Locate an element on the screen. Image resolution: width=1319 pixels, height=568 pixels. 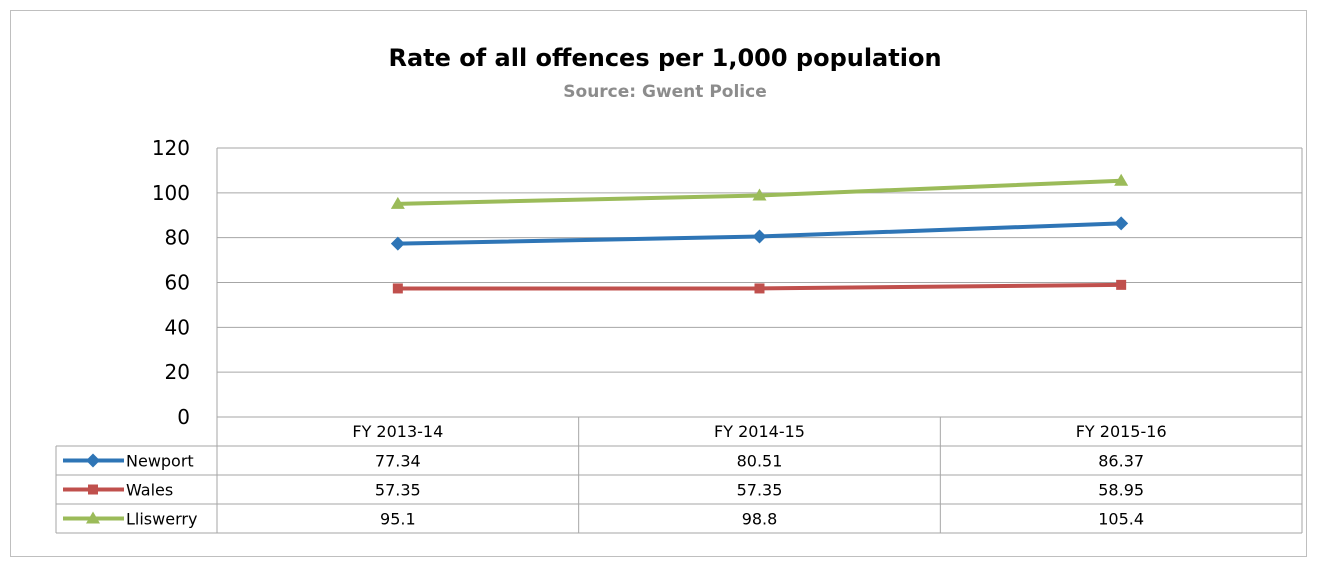
data-label: 80.51 is located at coordinates (760, 461).